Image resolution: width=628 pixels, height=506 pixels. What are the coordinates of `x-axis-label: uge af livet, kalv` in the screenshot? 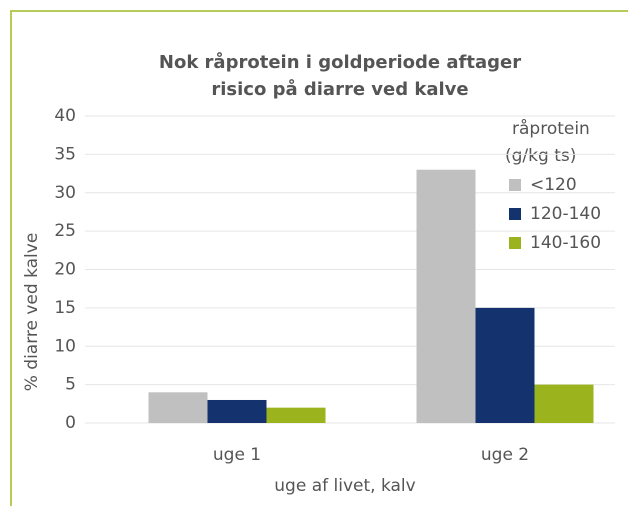 It's located at (344, 486).